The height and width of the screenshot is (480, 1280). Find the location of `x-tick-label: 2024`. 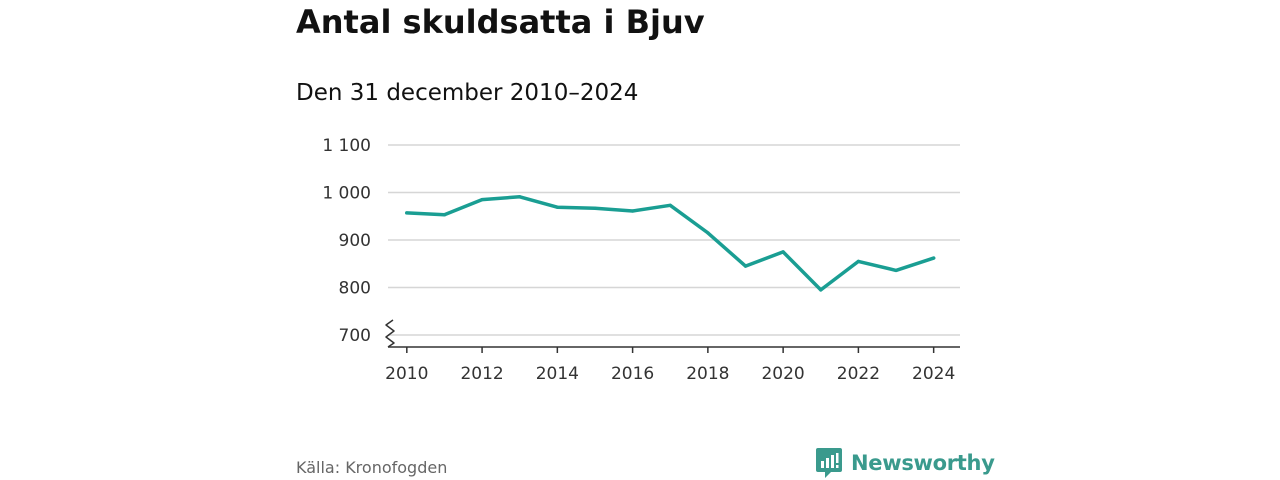

x-tick-label: 2024 is located at coordinates (933, 374).